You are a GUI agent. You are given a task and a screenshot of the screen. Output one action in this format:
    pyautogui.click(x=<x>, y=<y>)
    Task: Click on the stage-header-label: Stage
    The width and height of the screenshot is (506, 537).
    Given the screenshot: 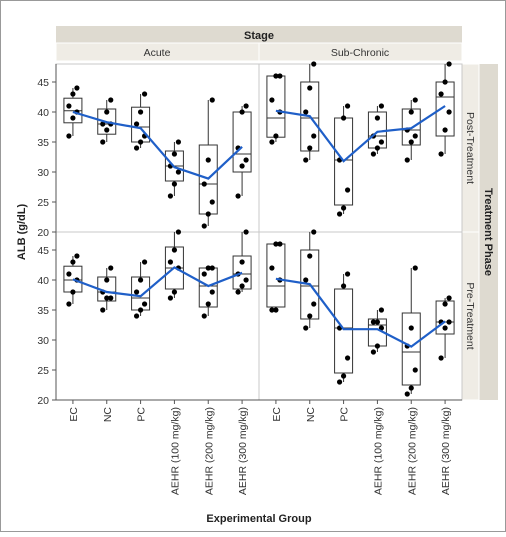 What is the action you would take?
    pyautogui.click(x=259, y=36)
    